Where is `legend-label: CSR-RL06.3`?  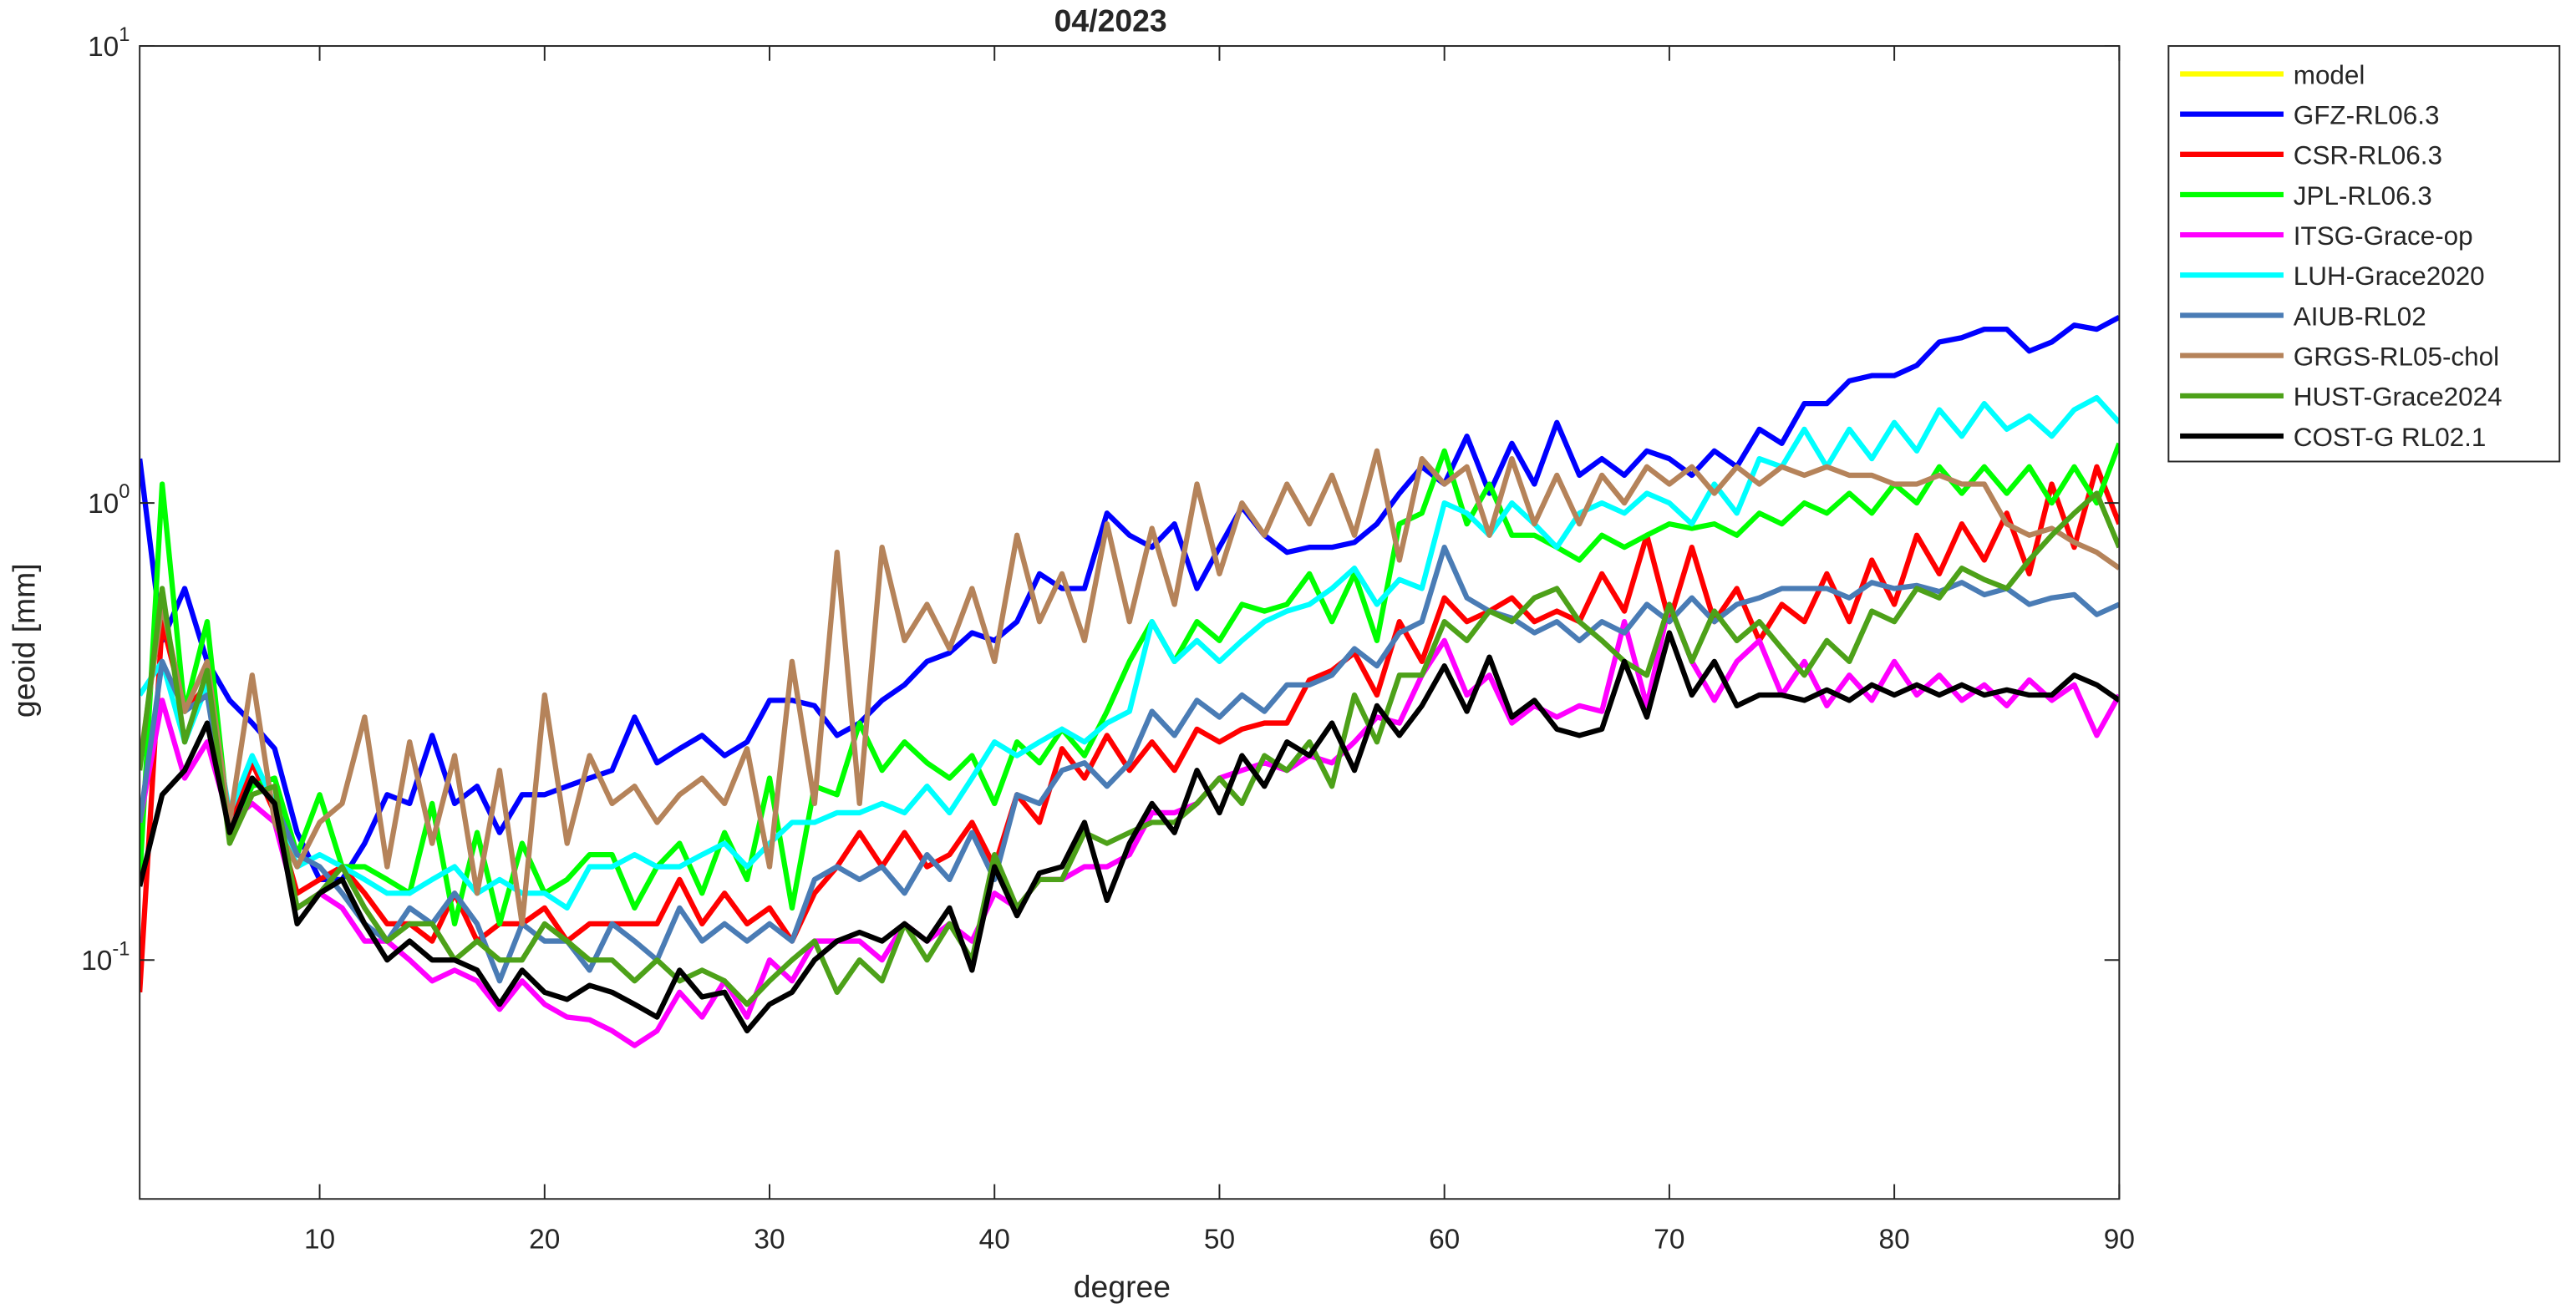 legend-label: CSR-RL06.3 is located at coordinates (2368, 155).